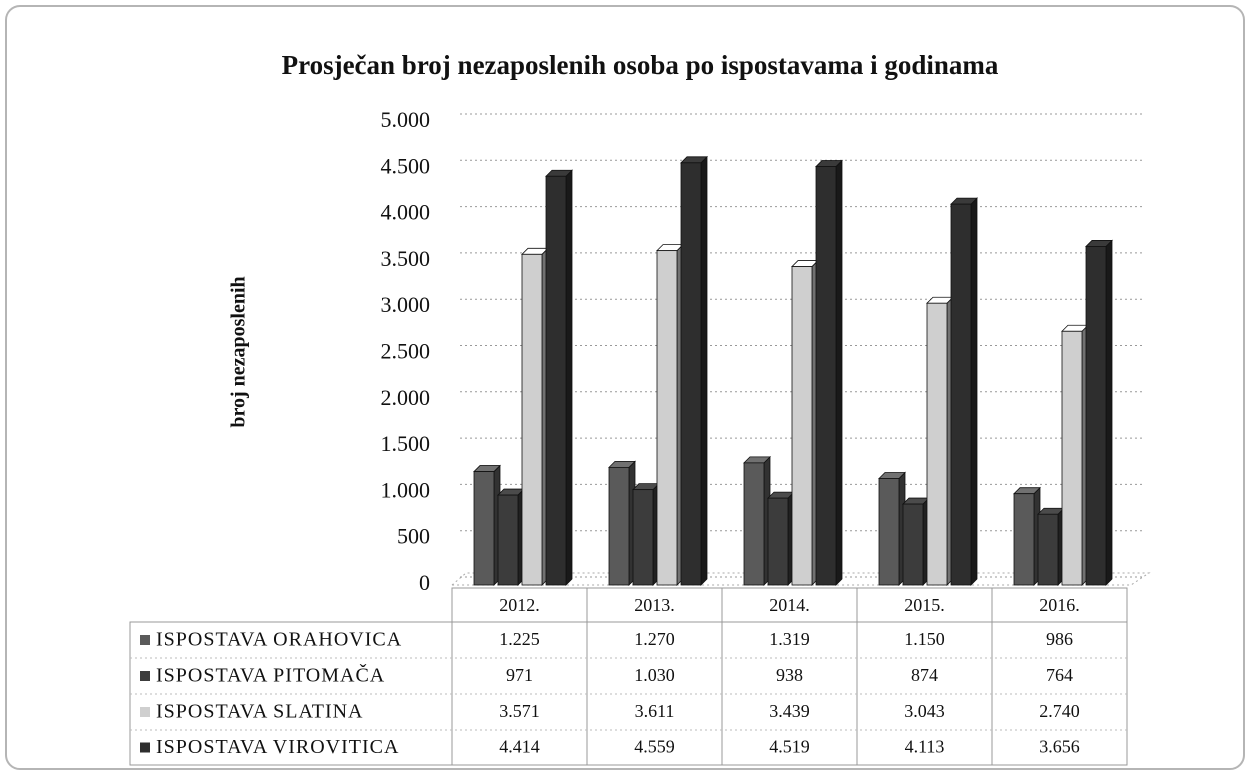 The image size is (1250, 775). I want to click on table-value: 3.043, so click(924, 711).